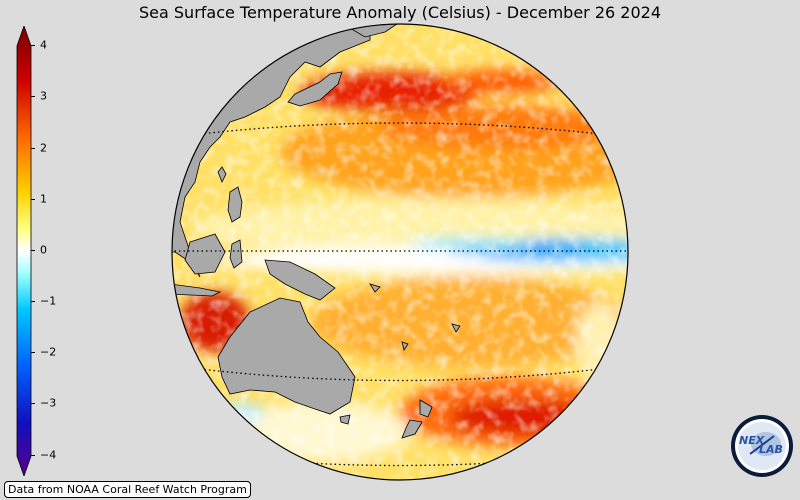  What do you see at coordinates (43, 250) in the screenshot?
I see `tick-label: 0` at bounding box center [43, 250].